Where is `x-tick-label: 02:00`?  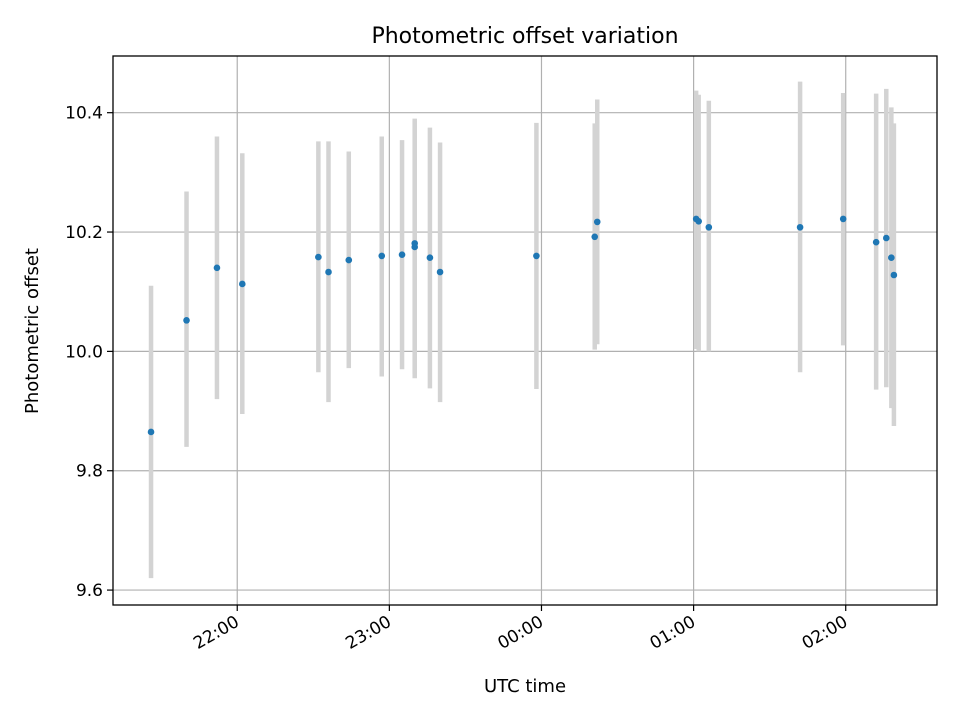 x-tick-label: 02:00 is located at coordinates (825, 633).